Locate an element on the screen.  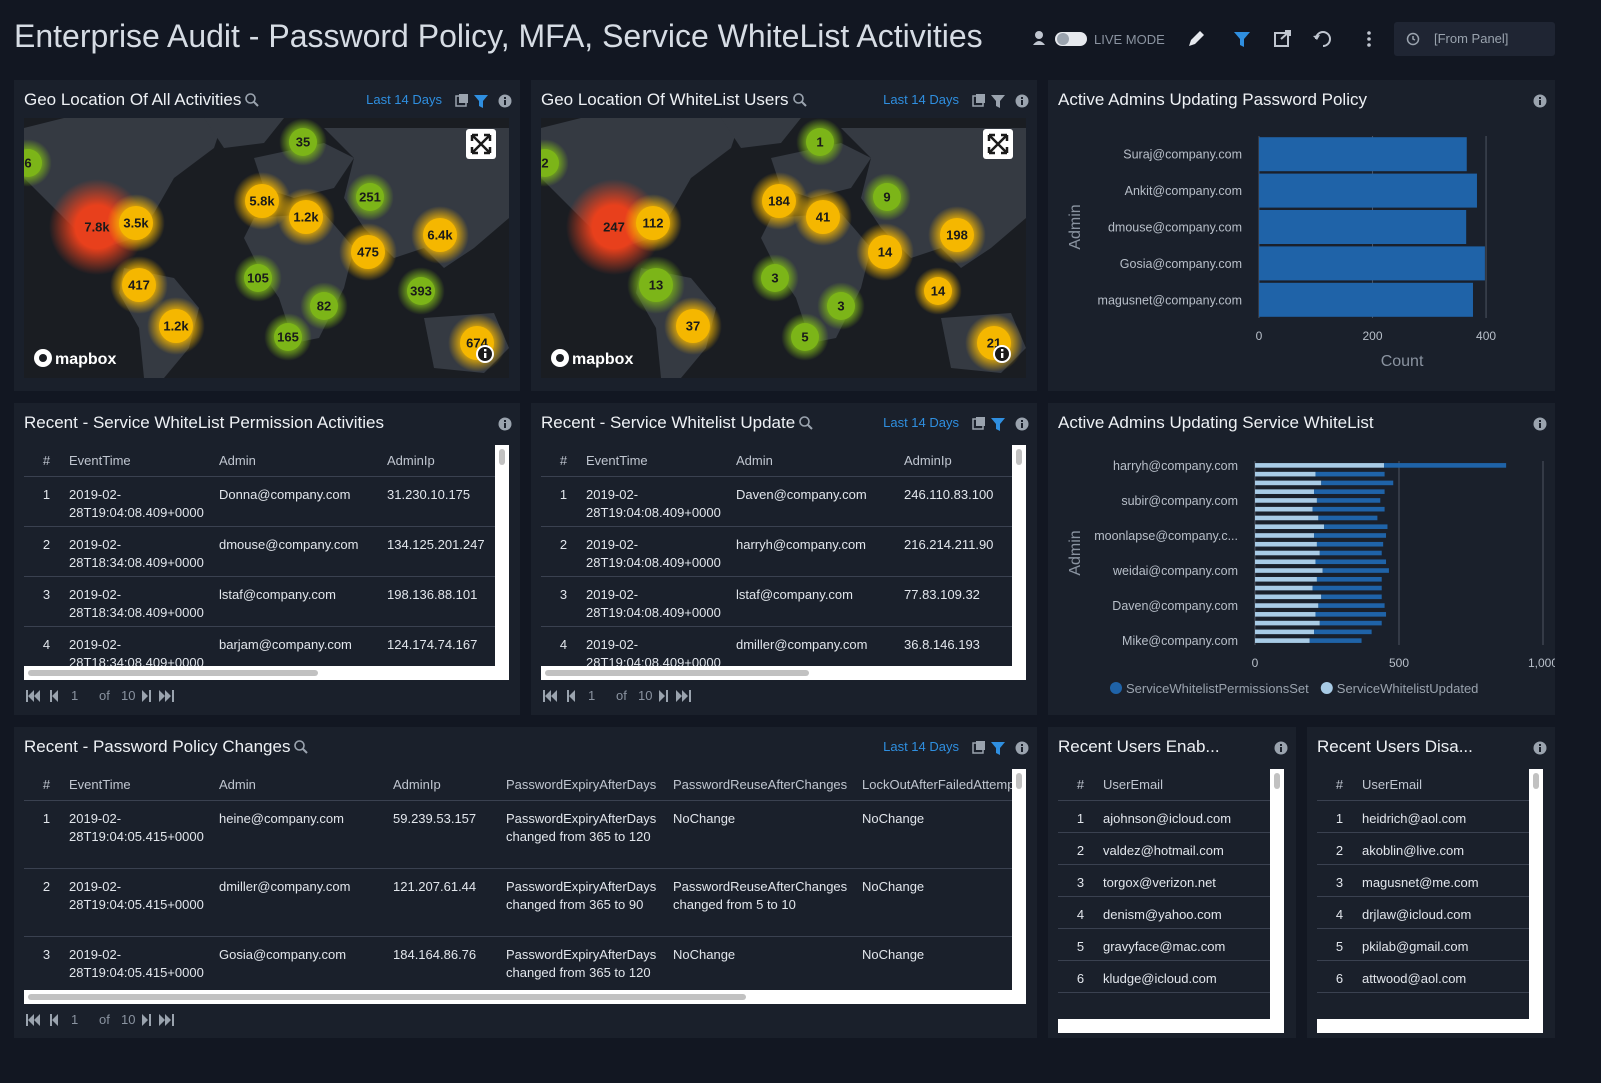
live-mode-label: LIVE MODE is located at coordinates (1129, 39).